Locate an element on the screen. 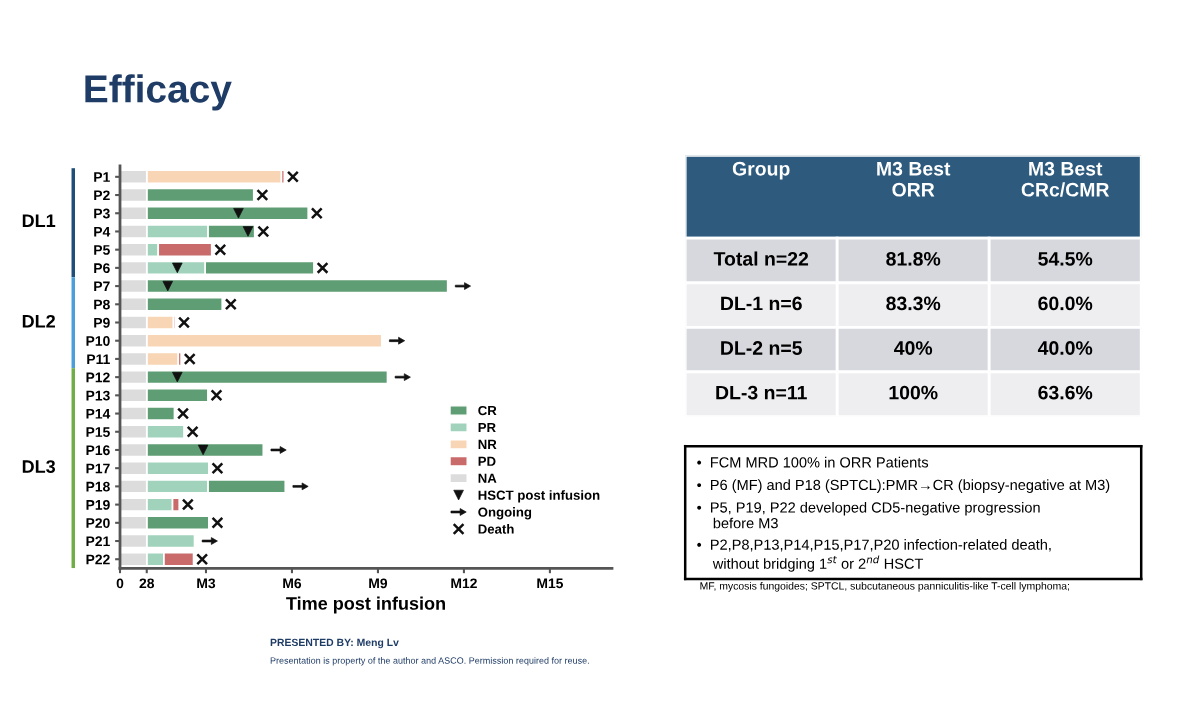  category-label: DL-2 n=5 is located at coordinates (761, 348).